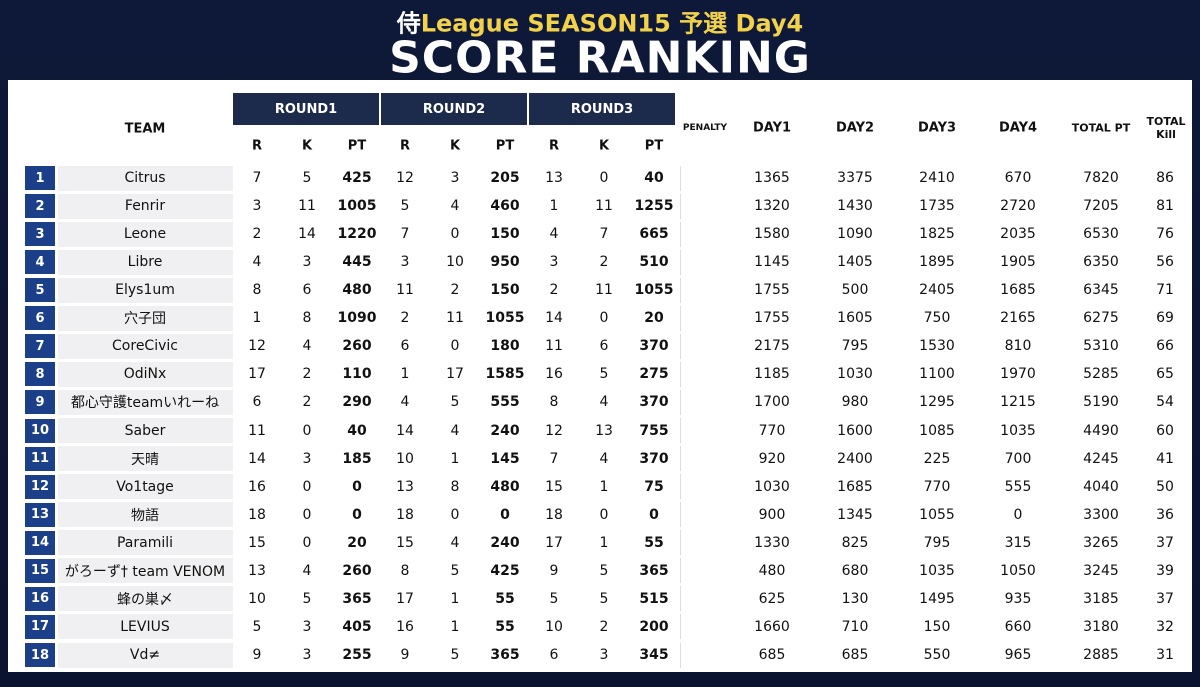  What do you see at coordinates (145, 374) in the screenshot?
I see `team-cell: OdiNx` at bounding box center [145, 374].